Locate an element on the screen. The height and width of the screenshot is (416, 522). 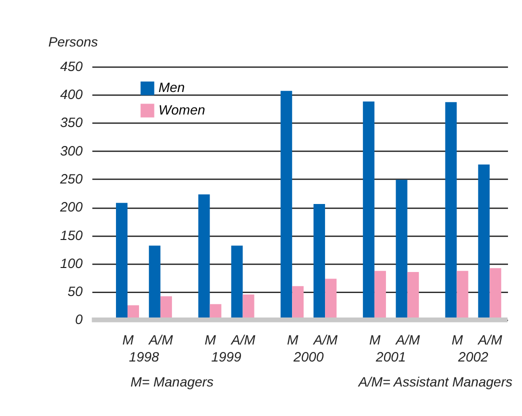
text: 1998 is located at coordinates (144, 356).